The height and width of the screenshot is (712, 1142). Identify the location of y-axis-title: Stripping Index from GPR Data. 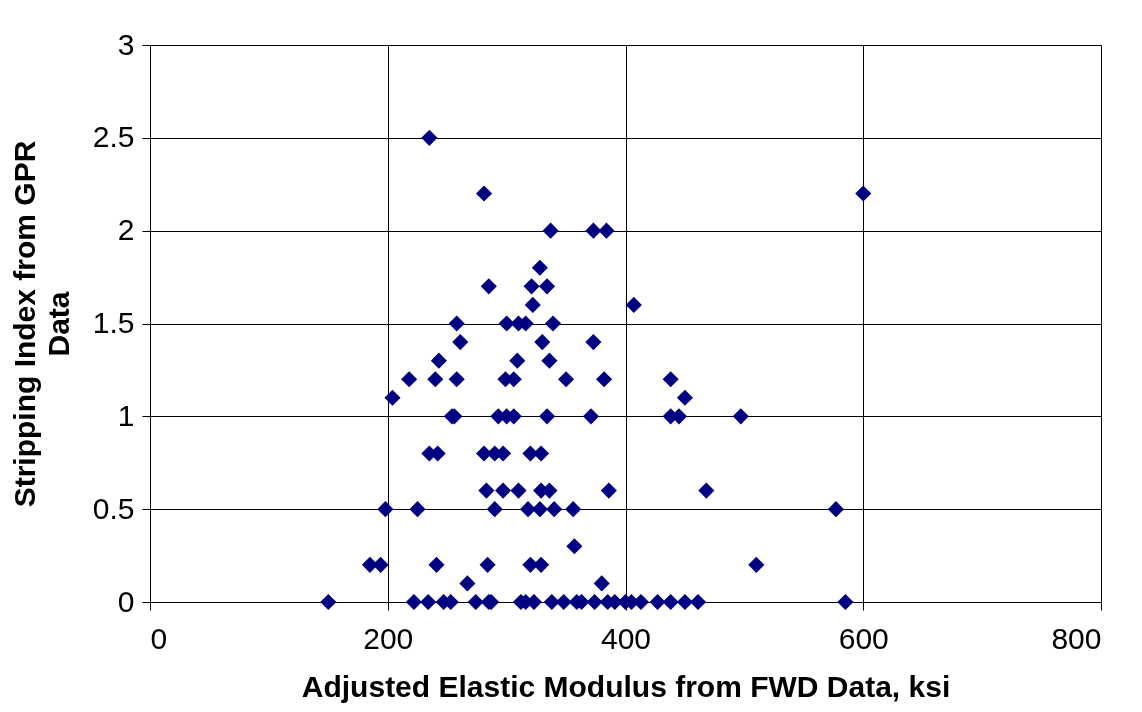
(41, 324).